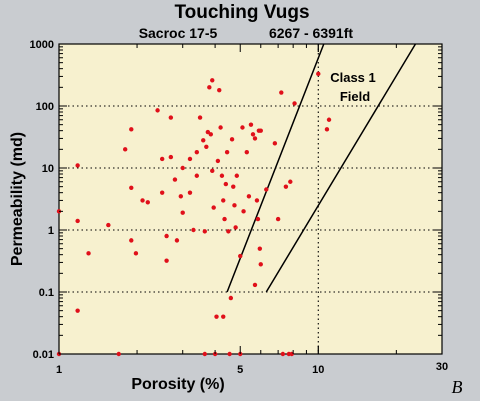  Describe the element at coordinates (43, 355) in the screenshot. I see `y-tick-label: 0.01` at that location.